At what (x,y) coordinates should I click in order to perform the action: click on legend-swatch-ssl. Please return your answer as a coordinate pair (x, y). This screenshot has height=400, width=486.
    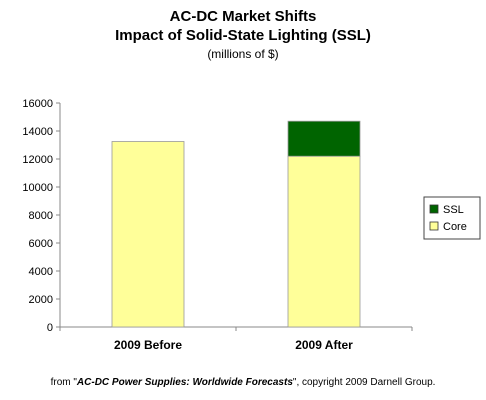
    Looking at the image, I should click on (434, 209).